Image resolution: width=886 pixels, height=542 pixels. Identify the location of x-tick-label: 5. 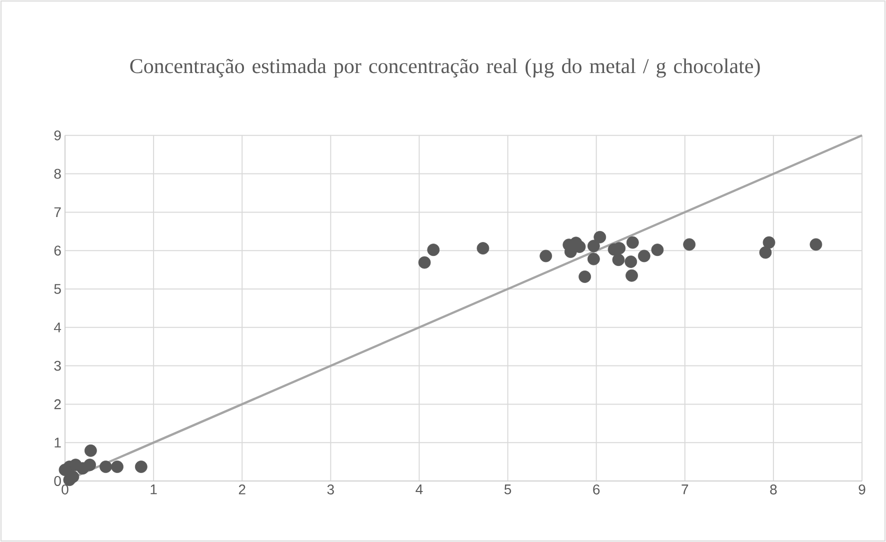
(508, 489).